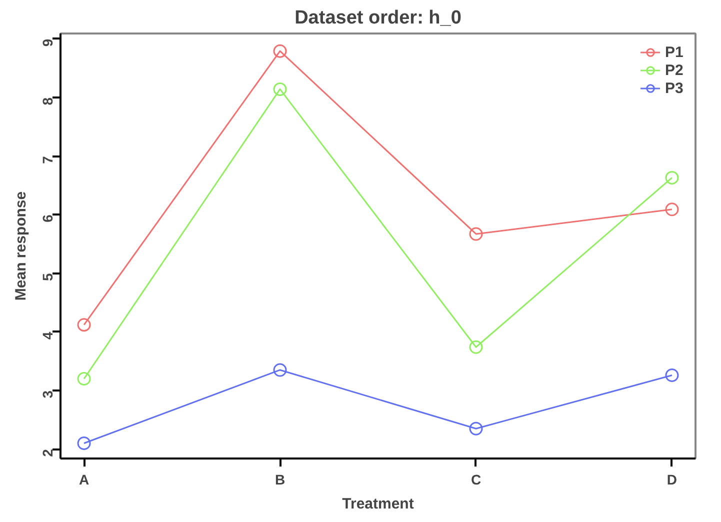  What do you see at coordinates (48, 277) in the screenshot?
I see `y-tick-label: 5` at bounding box center [48, 277].